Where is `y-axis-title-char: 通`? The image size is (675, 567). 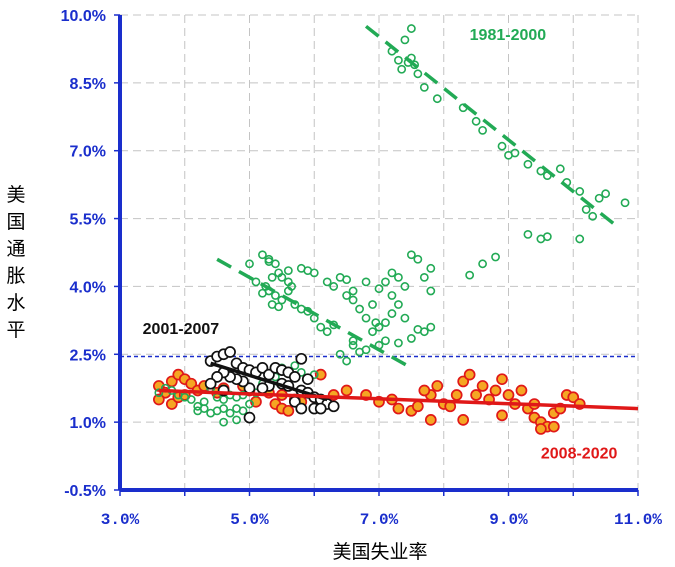 y-axis-title-char: 通 is located at coordinates (16, 249).